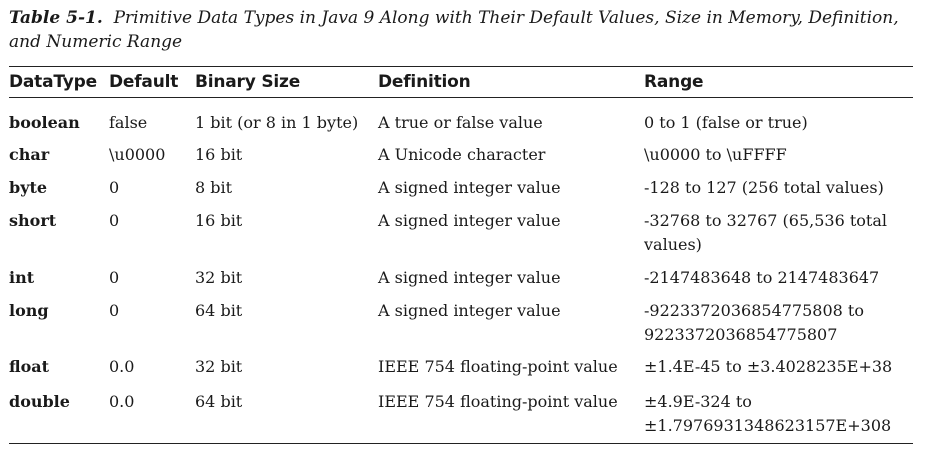  Describe the element at coordinates (674, 82) in the screenshot. I see `header-range: Range` at that location.